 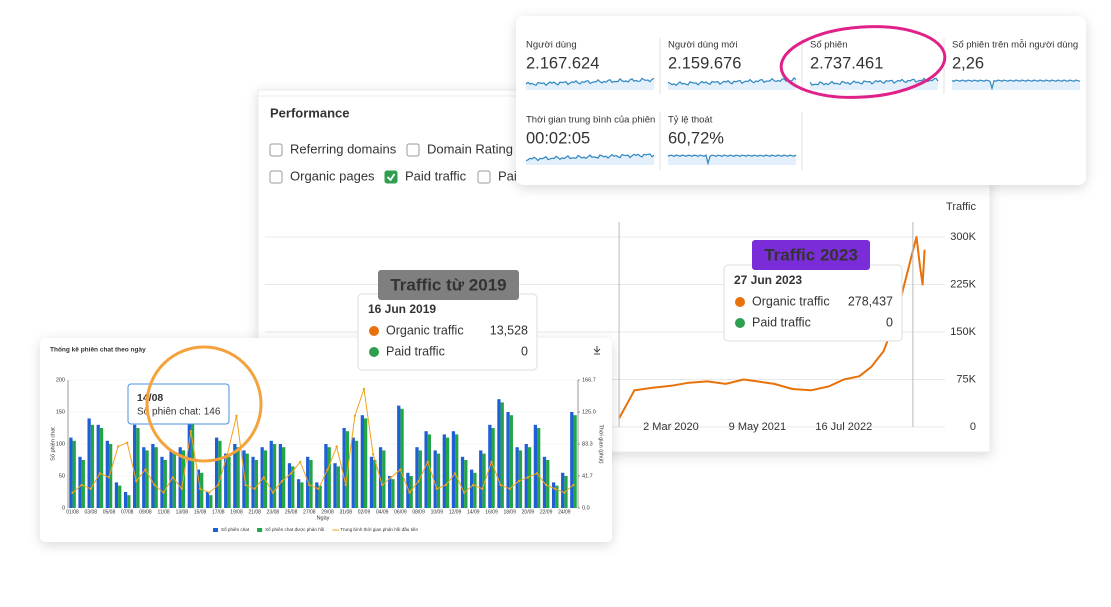 I want to click on x-tick-label: 06/09, so click(x=400, y=512).